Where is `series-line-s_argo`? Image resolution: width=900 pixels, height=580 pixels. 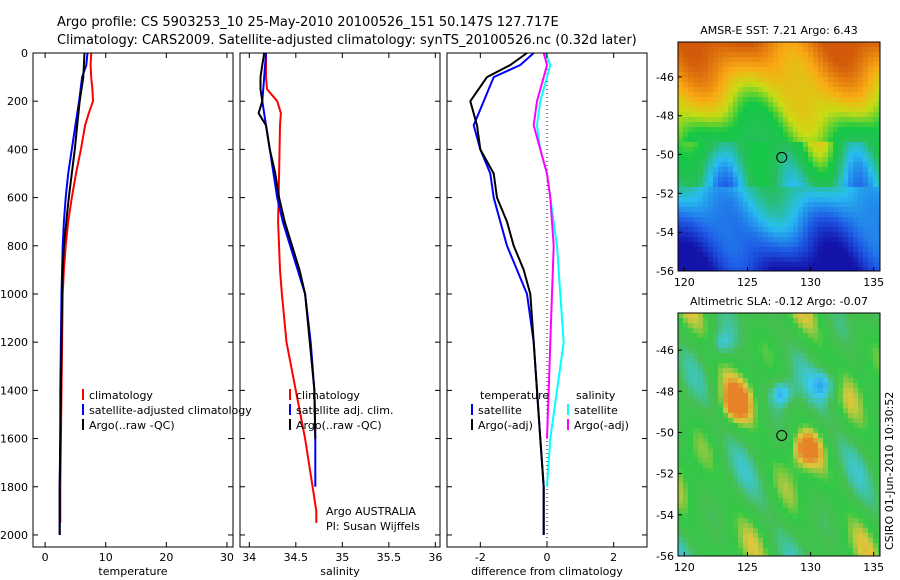 series-line-s_argo is located at coordinates (543, 245).